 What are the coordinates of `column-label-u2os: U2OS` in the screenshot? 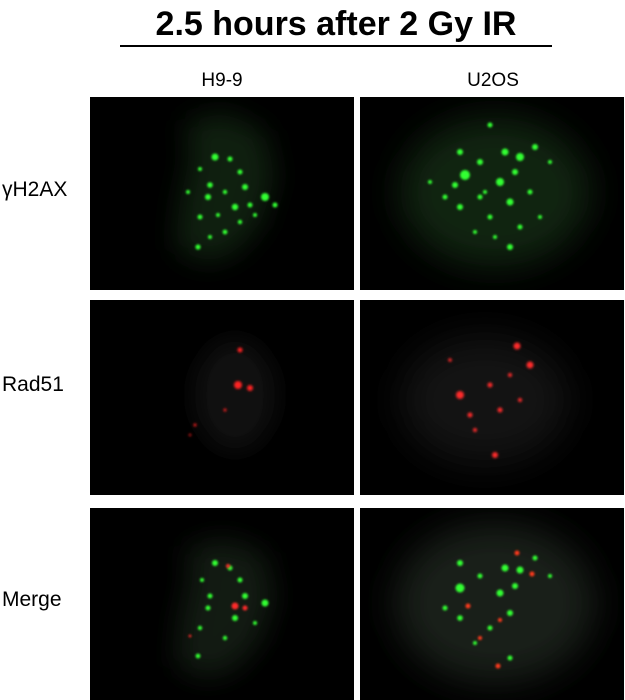 It's located at (493, 80).